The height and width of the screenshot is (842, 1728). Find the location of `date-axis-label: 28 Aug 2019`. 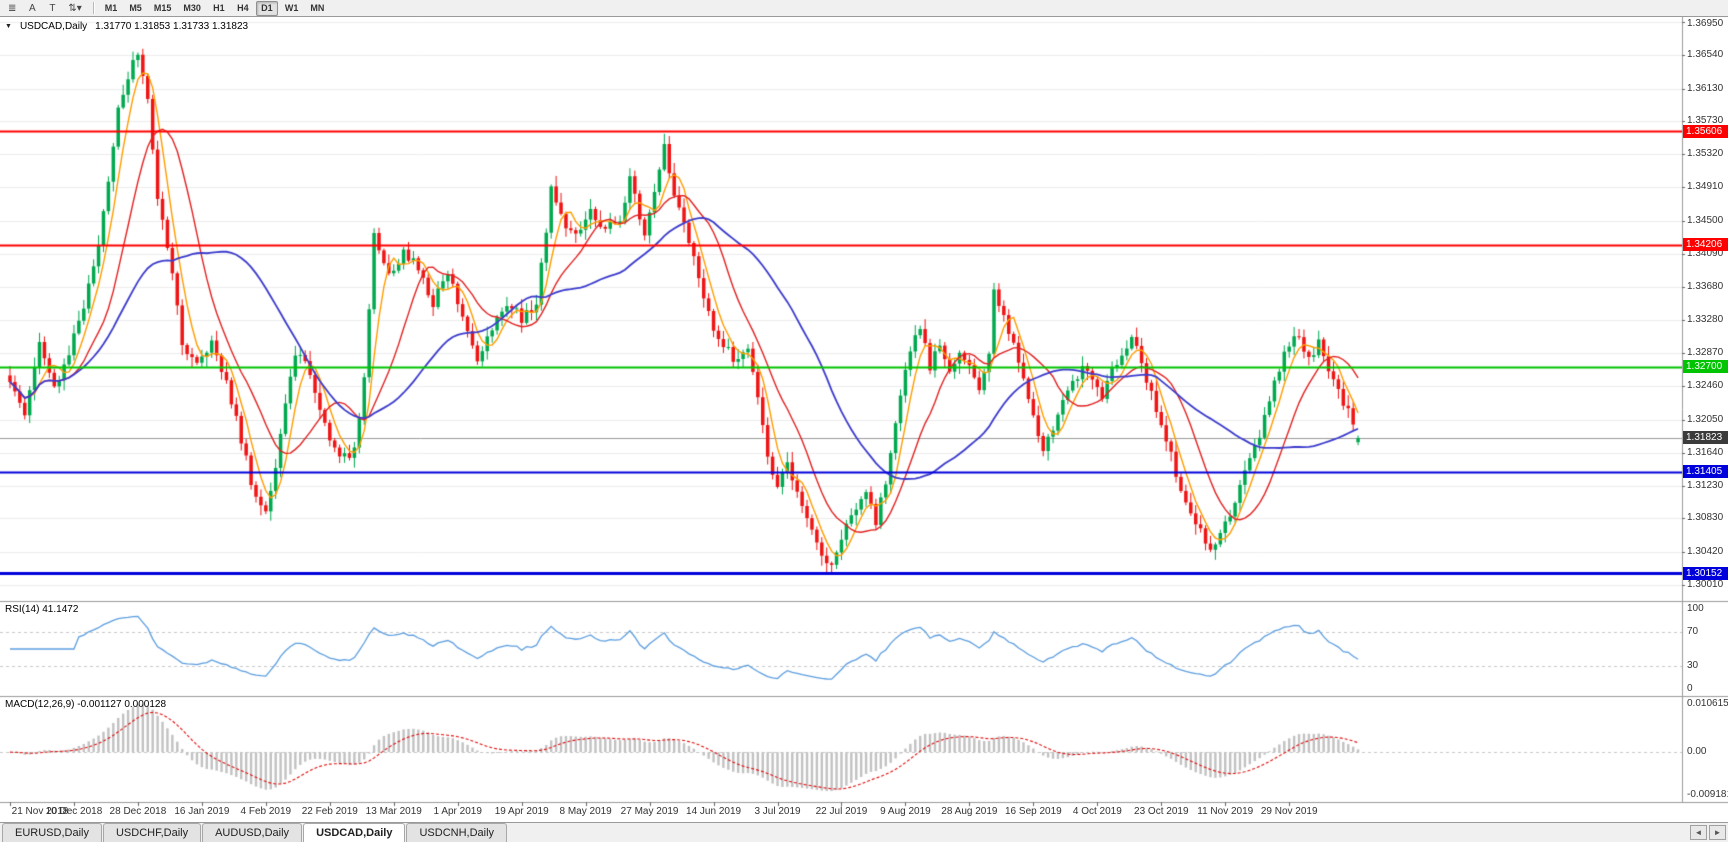

date-axis-label: 28 Aug 2019 is located at coordinates (969, 811).